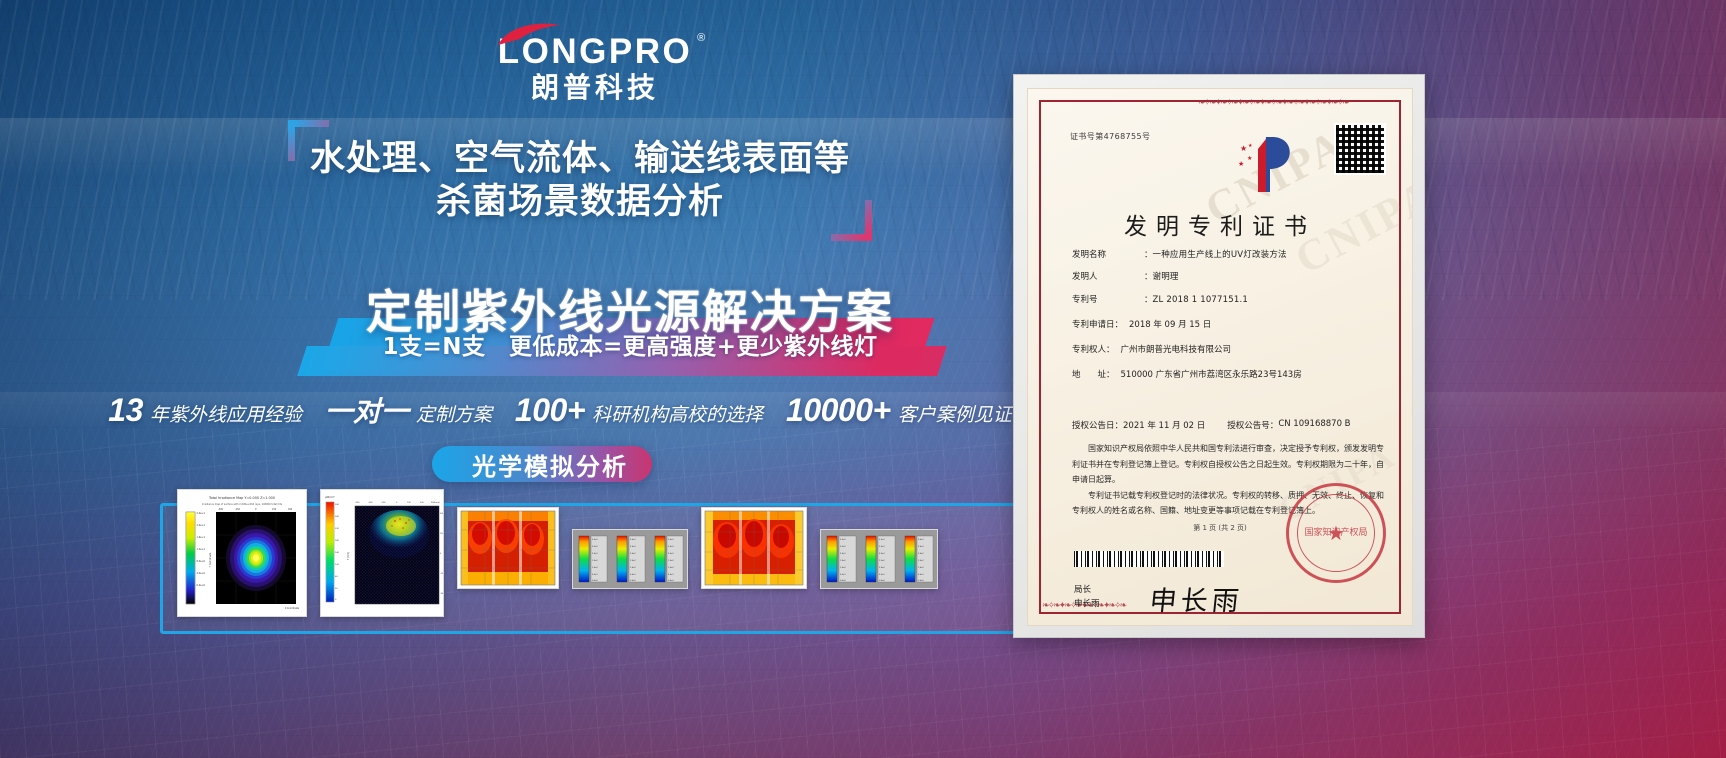 This screenshot has width=1726, height=758. What do you see at coordinates (201, 513) in the screenshot?
I see `svg-text: 2.4e+1` at bounding box center [201, 513].